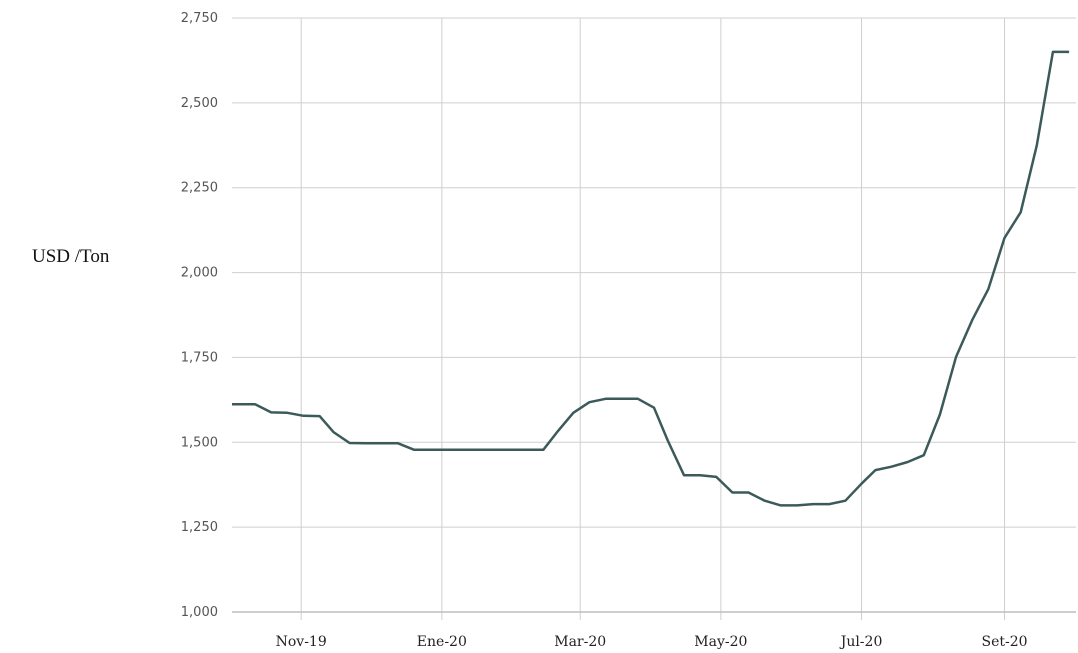 This screenshot has width=1078, height=653. What do you see at coordinates (1004, 642) in the screenshot?
I see `x-tick-label: Set-20` at bounding box center [1004, 642].